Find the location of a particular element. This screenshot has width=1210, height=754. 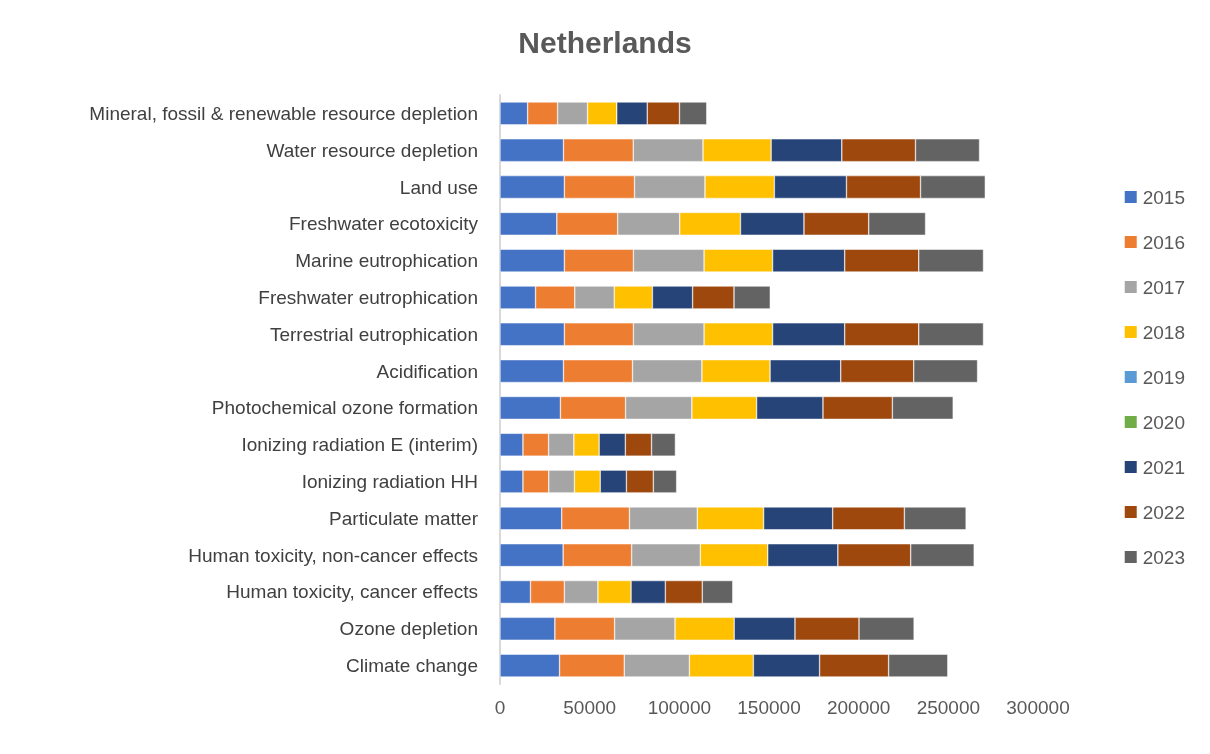

y-tick-label: Climate change is located at coordinates (411, 666).